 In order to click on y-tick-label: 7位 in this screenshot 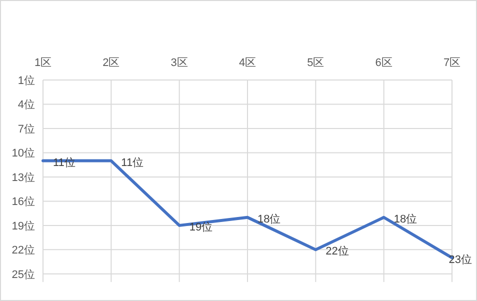, I will do `click(26, 129)`.